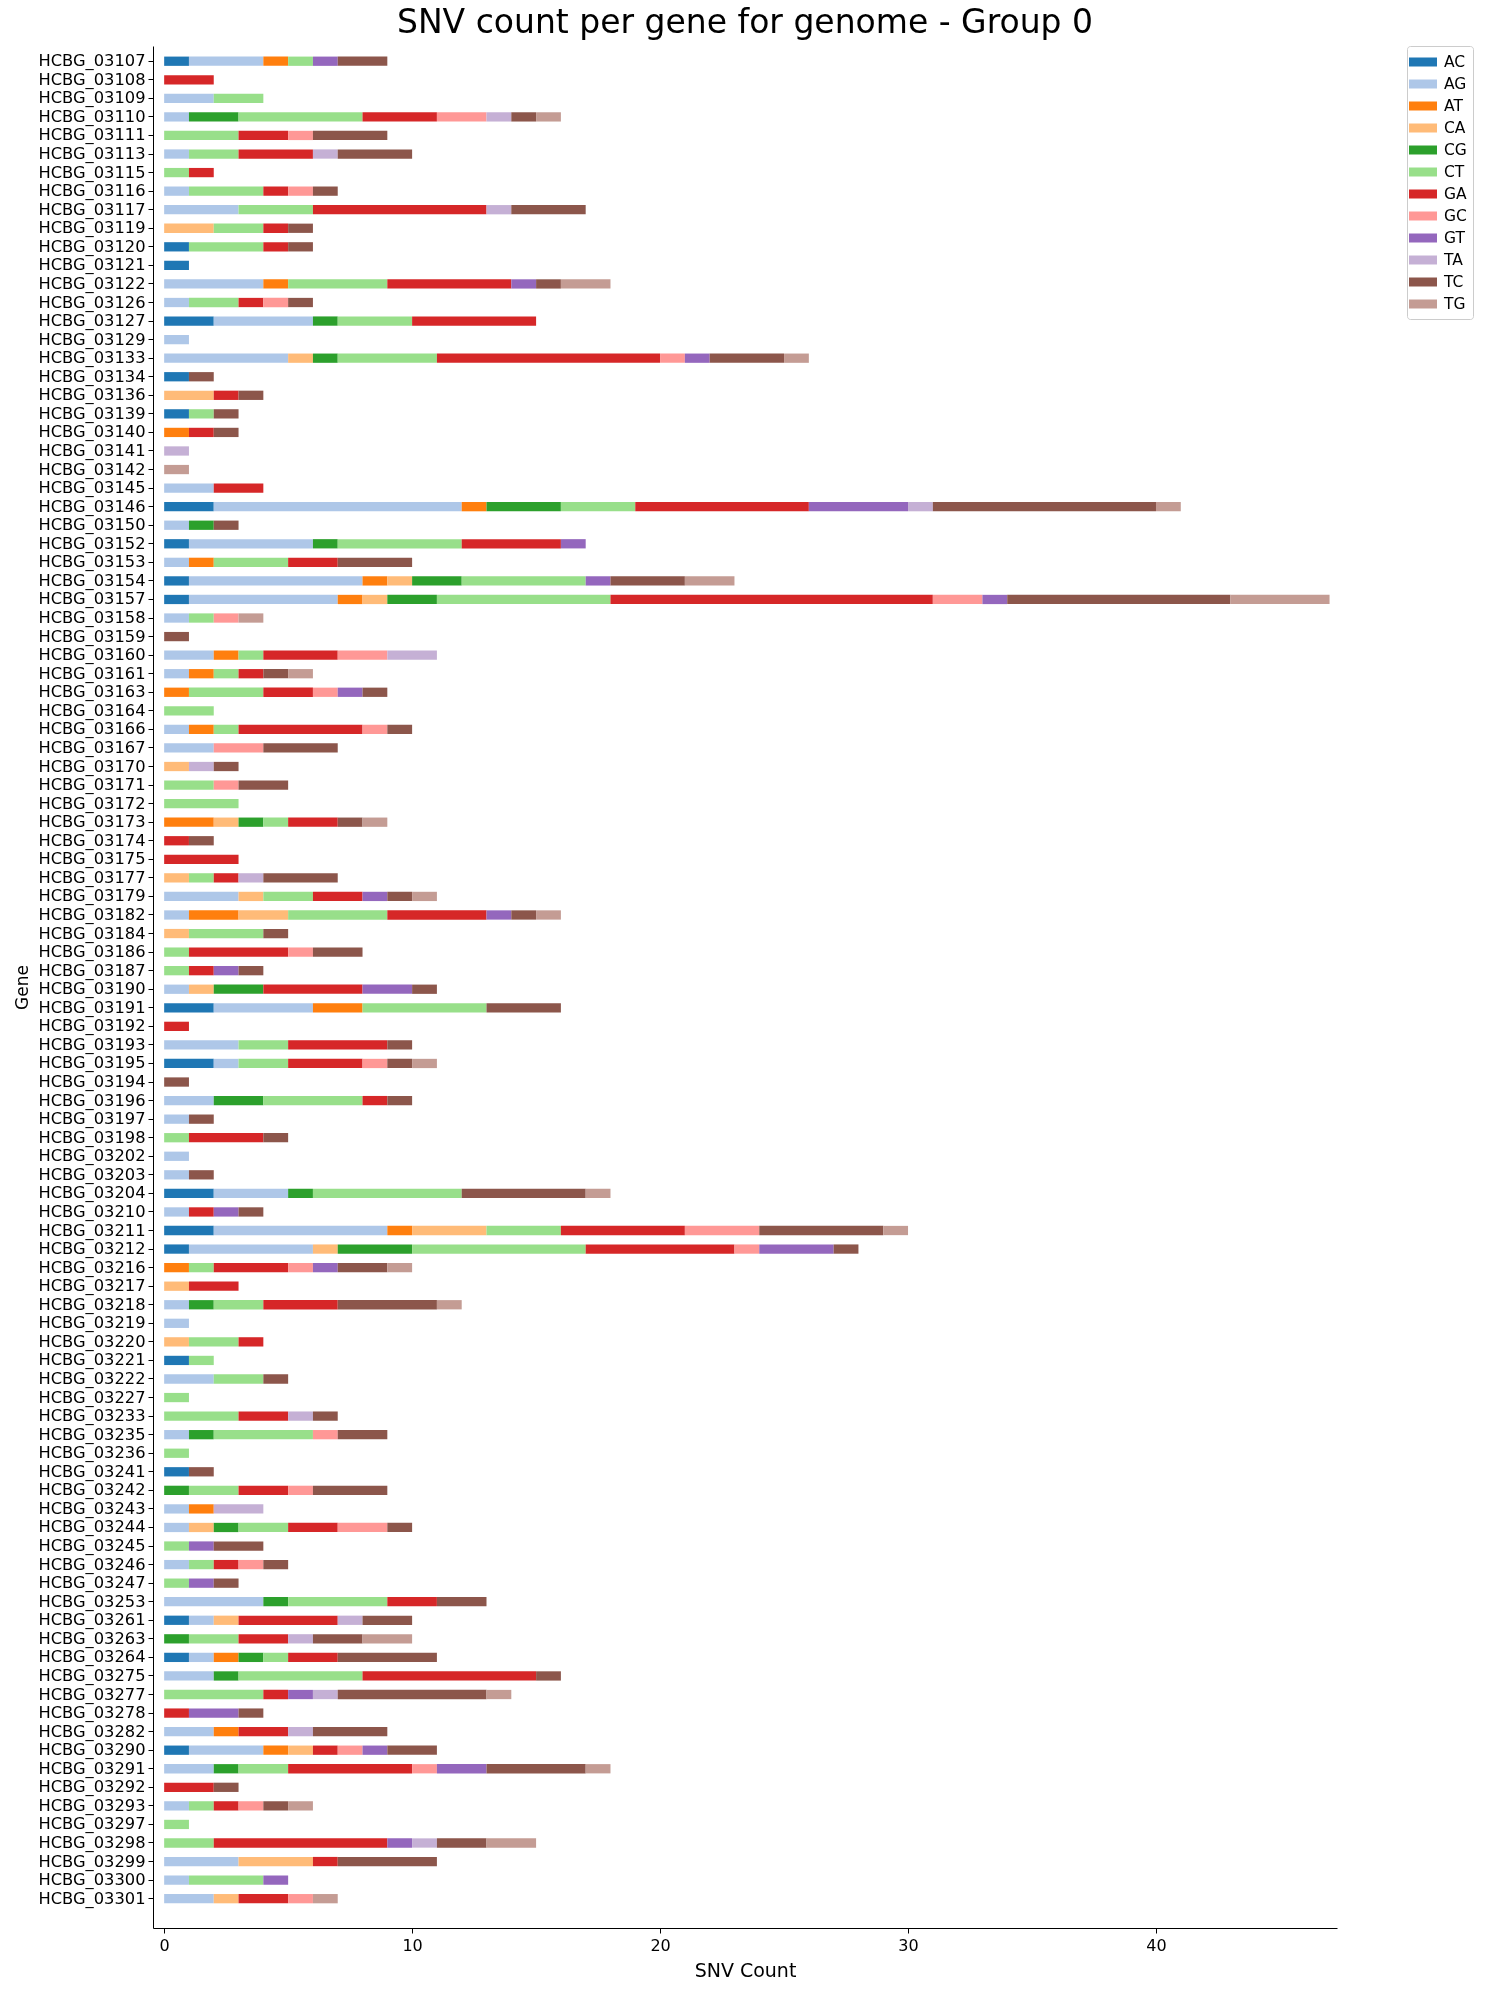 Image resolution: width=1493 pixels, height=1992 pixels. What do you see at coordinates (92, 321) in the screenshot?
I see `y-tick-label: HCBG_03127` at bounding box center [92, 321].